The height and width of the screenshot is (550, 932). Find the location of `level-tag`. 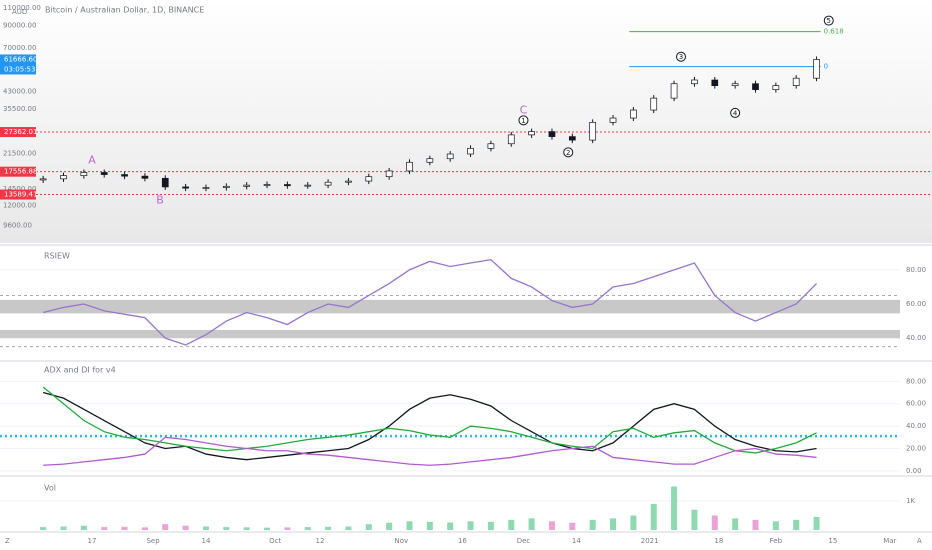

level-tag is located at coordinates (18, 132).